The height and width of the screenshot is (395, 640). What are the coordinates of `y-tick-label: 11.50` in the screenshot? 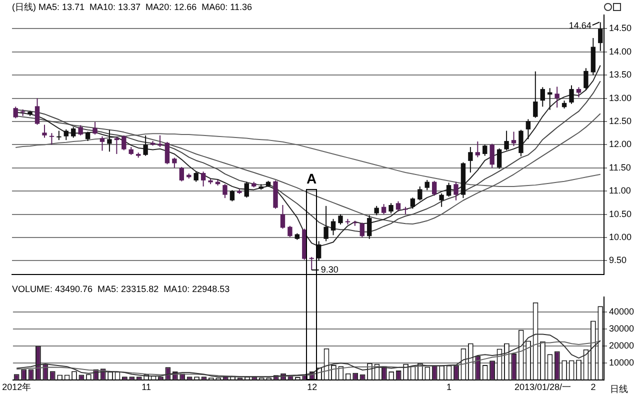 It's located at (620, 167).